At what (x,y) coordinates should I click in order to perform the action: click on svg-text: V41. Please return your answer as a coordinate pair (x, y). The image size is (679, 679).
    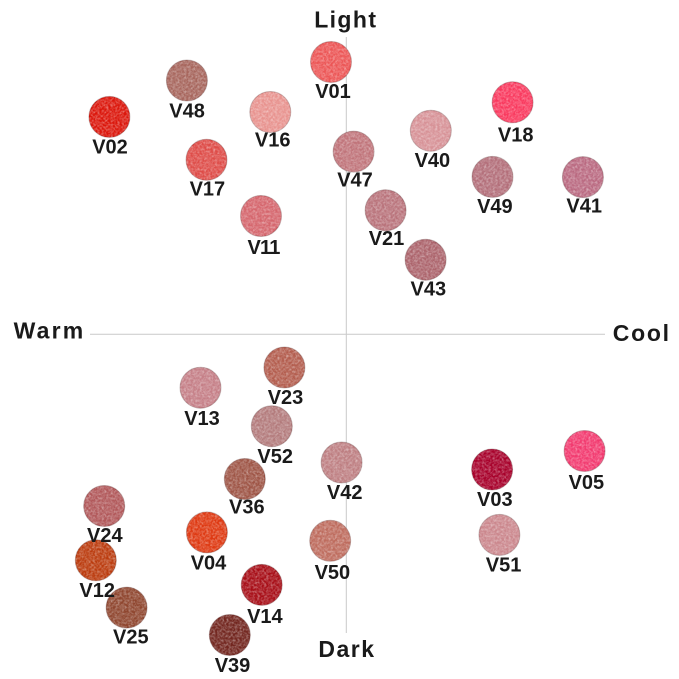
    Looking at the image, I should click on (584, 207).